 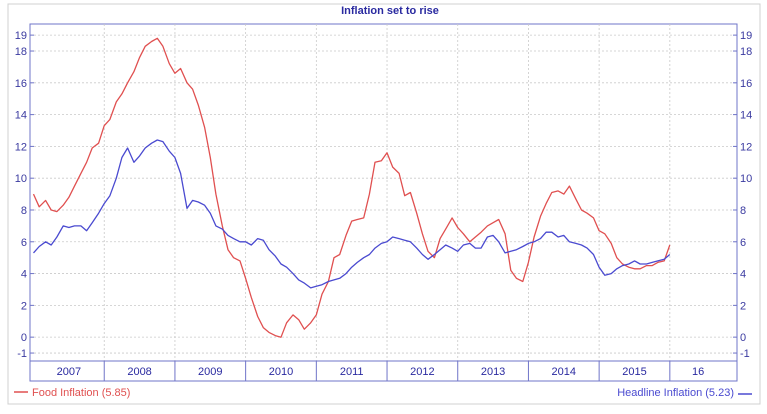 I want to click on y-tick-label-right: 19, so click(x=746, y=36).